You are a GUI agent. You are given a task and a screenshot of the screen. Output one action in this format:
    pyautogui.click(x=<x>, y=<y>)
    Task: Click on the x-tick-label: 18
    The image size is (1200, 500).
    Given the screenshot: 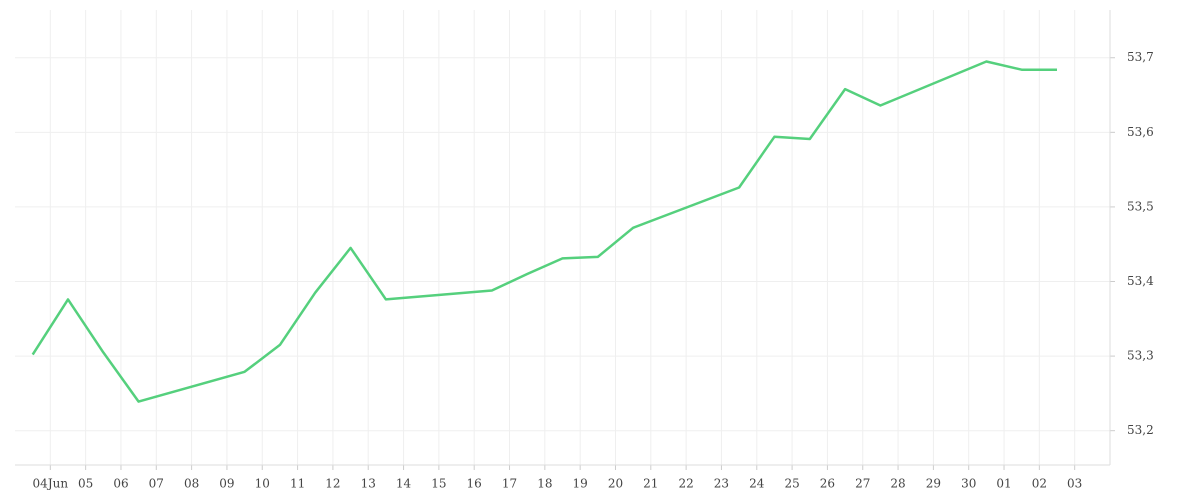 What is the action you would take?
    pyautogui.click(x=544, y=484)
    